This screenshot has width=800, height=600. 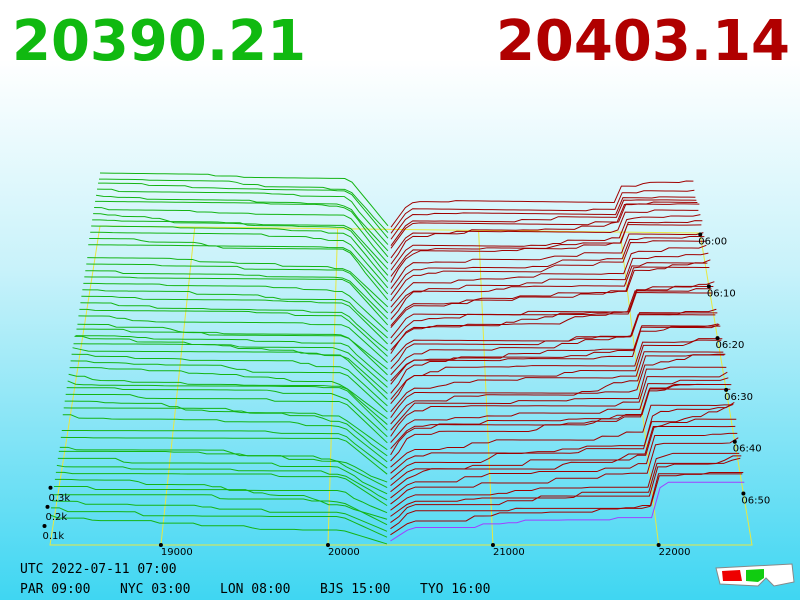 I want to click on price-label: 22000, so click(x=675, y=552).